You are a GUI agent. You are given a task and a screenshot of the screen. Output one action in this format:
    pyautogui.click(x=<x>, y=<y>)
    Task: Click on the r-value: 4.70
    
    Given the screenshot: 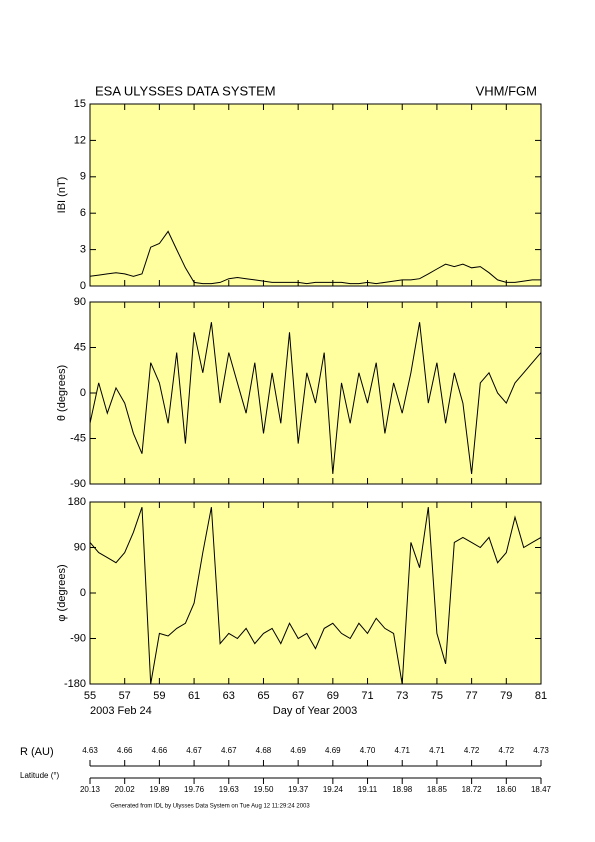 What is the action you would take?
    pyautogui.click(x=368, y=750)
    